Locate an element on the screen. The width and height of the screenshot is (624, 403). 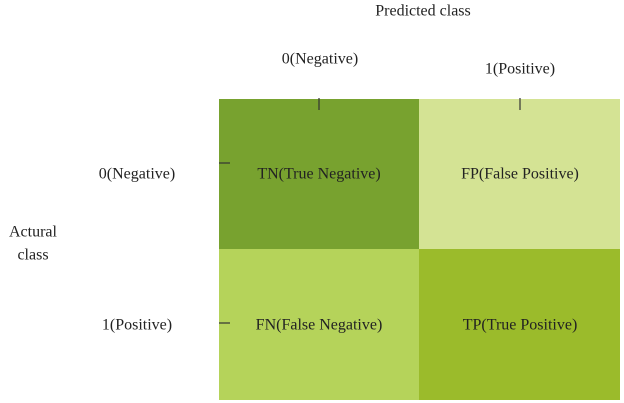
actual-title: Actural is located at coordinates (33, 232).